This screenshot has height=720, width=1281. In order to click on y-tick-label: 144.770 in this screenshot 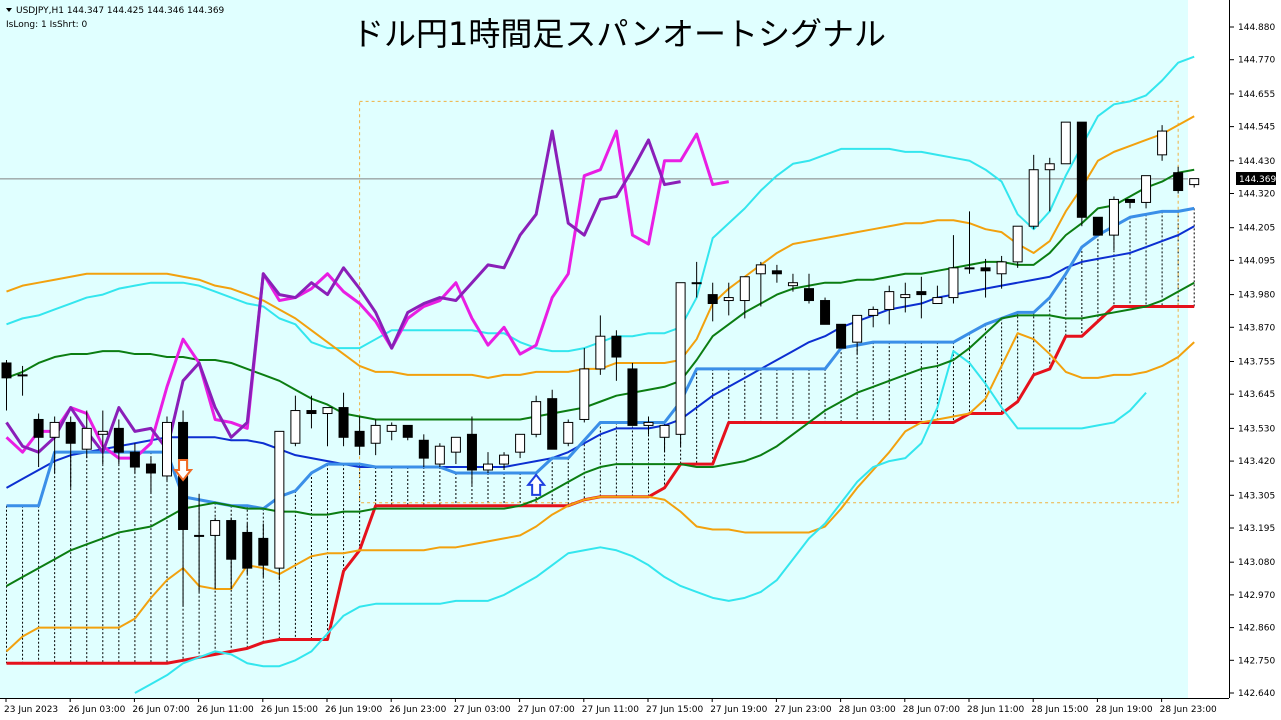, I will do `click(1256, 61)`.